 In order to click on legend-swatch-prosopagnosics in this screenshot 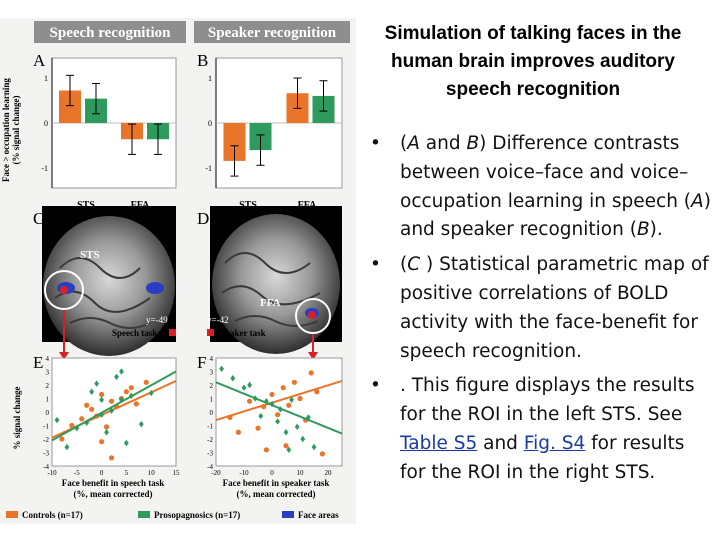, I will do `click(144, 514)`.